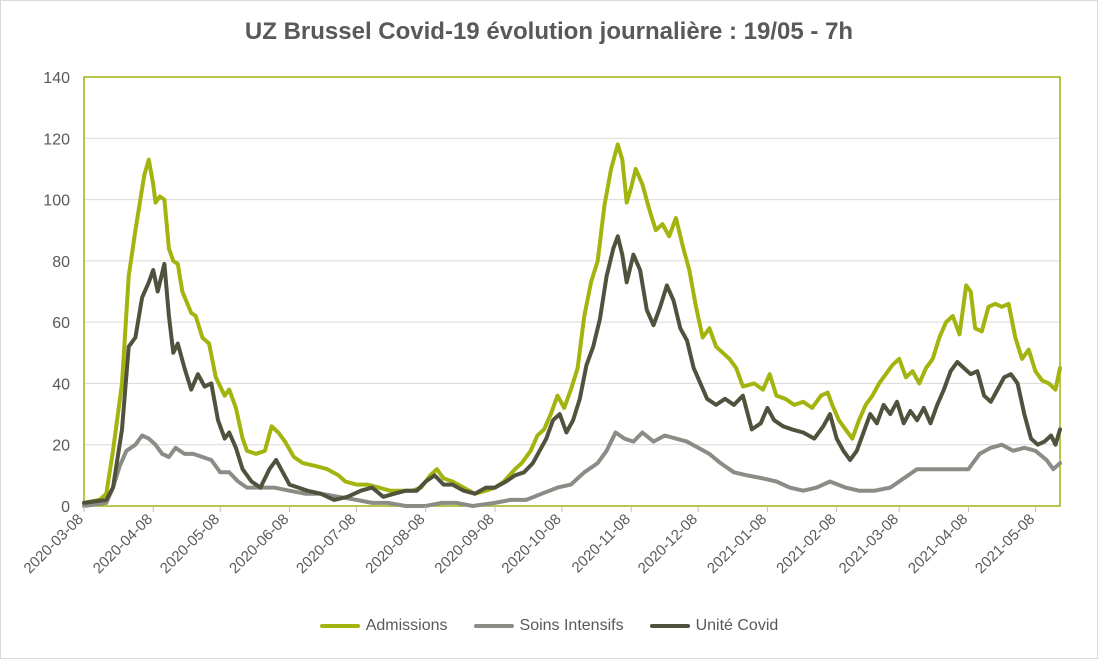 This screenshot has width=1098, height=659. Describe the element at coordinates (869, 544) in the screenshot. I see `x-tick-label: 2021-03-08` at that location.